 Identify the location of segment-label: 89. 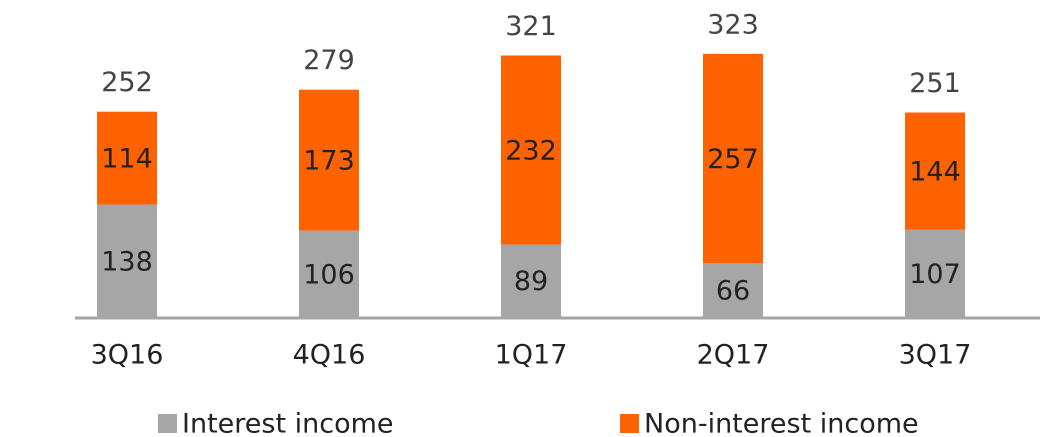
(531, 281).